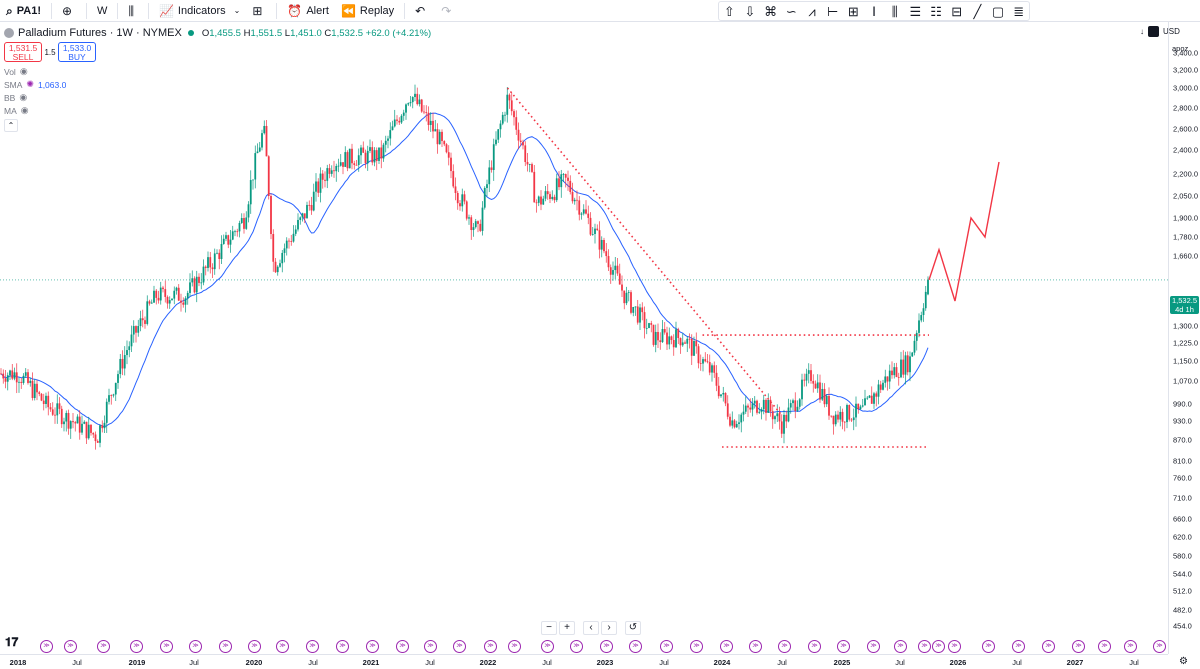 This screenshot has width=1200, height=669. Describe the element at coordinates (549, 628) in the screenshot. I see `zoom-out-button: −` at that location.